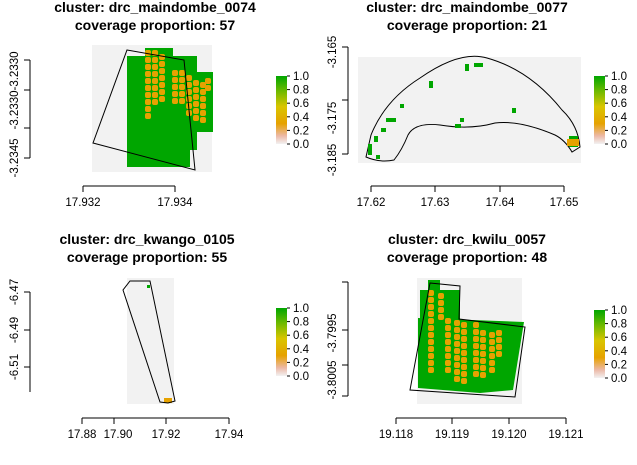 This screenshot has width=637, height=465. Describe the element at coordinates (396, 435) in the screenshot. I see `panel-4-x-tick-label: 19.118` at that location.